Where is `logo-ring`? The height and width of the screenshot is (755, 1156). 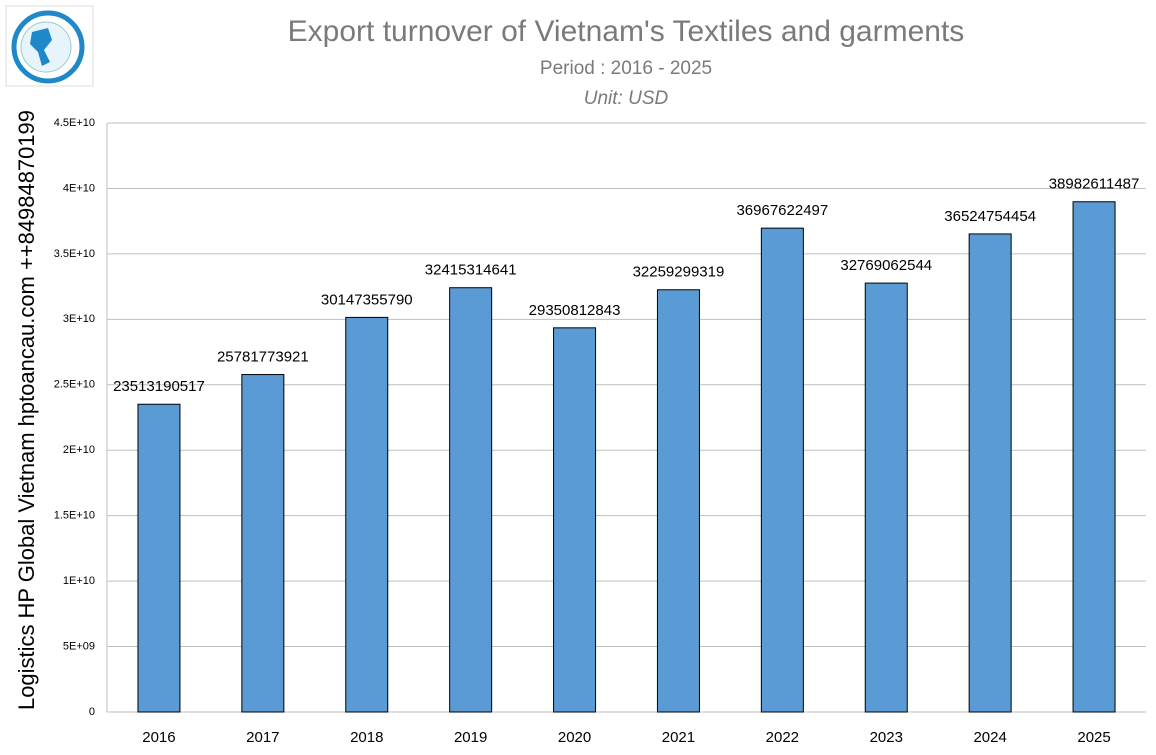
logo-ring is located at coordinates (48, 47).